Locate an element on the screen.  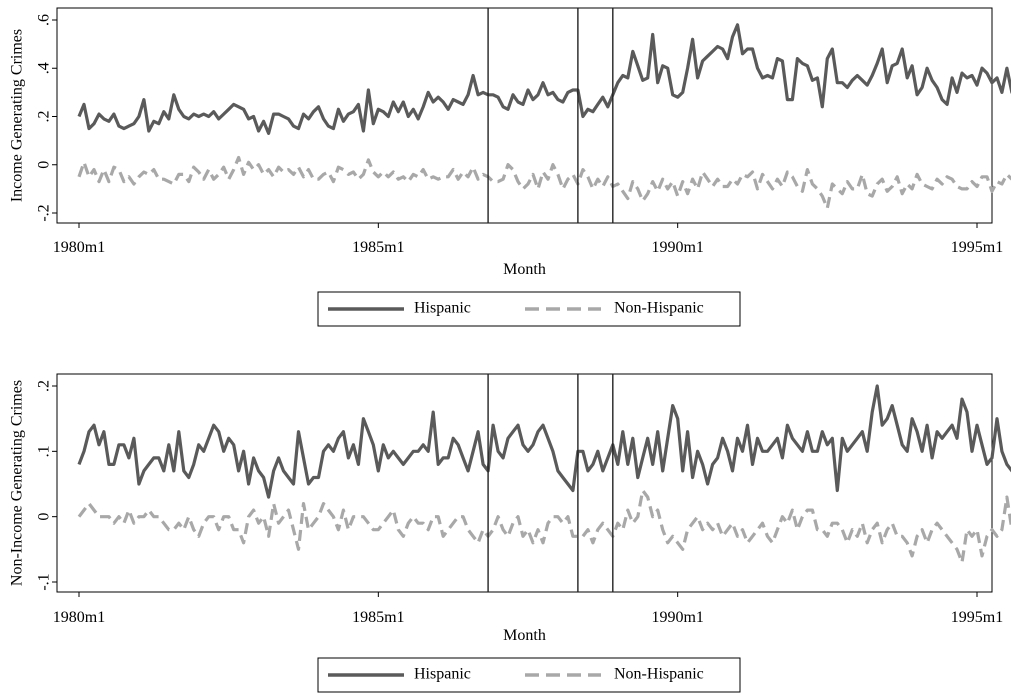
series-line-hispanic is located at coordinates (544, 79).